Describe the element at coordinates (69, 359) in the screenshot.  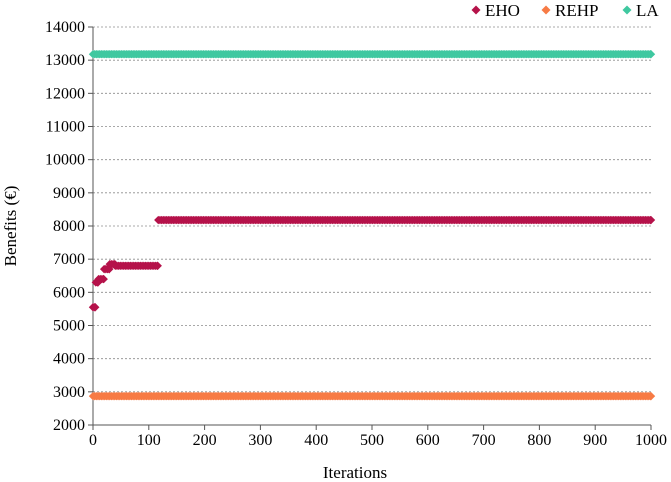
I see `y-tick-label: 4000` at that location.